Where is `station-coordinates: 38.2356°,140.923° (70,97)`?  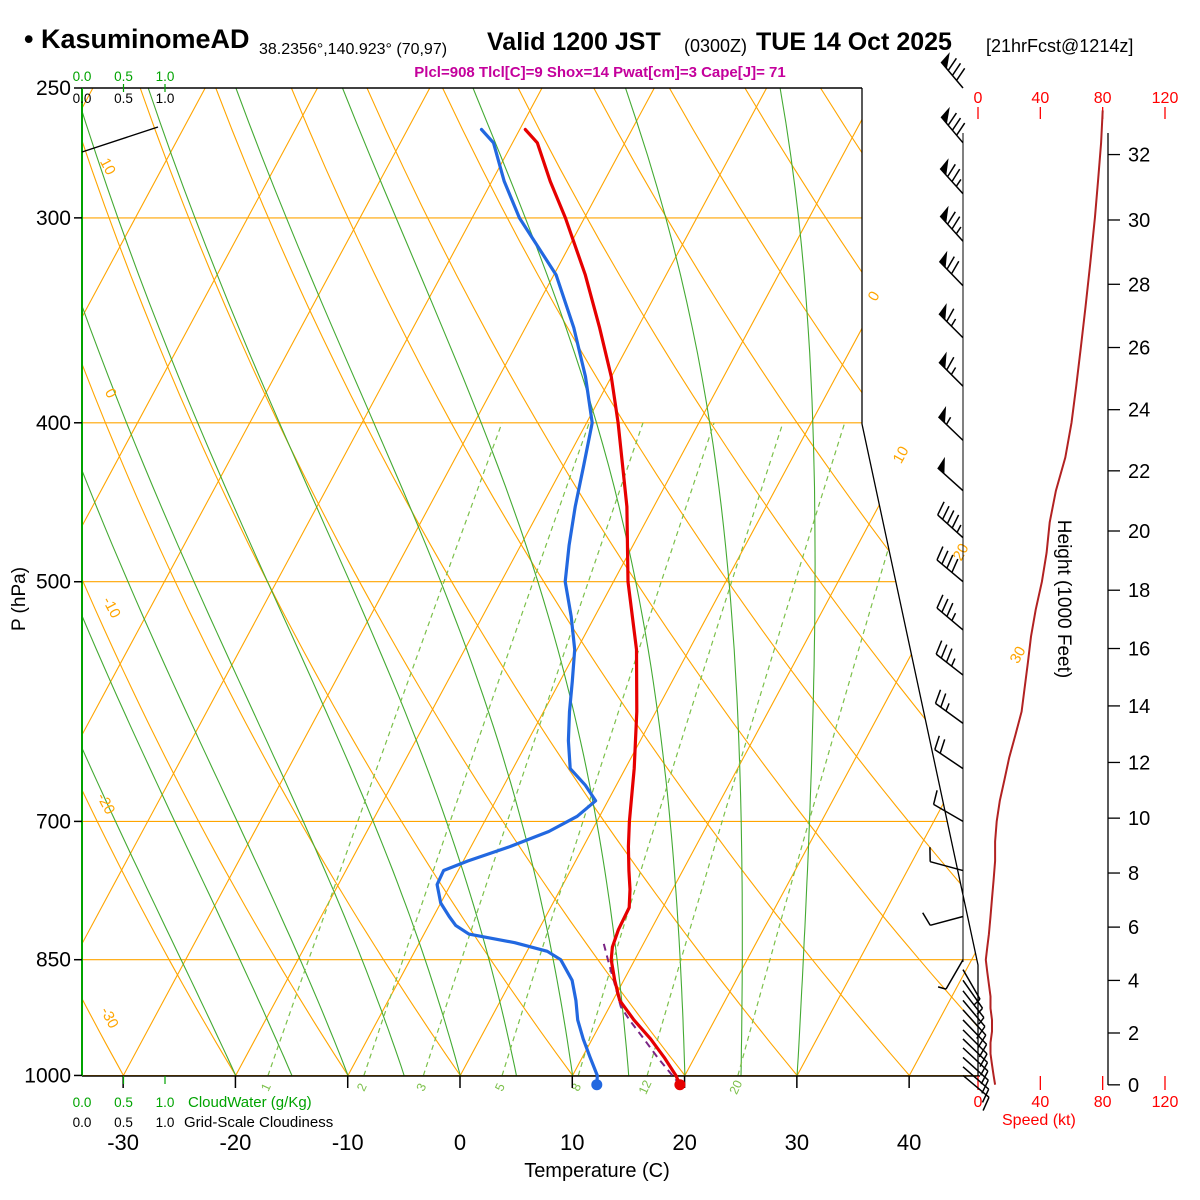 station-coordinates: 38.2356°,140.923° (70,97) is located at coordinates (353, 49).